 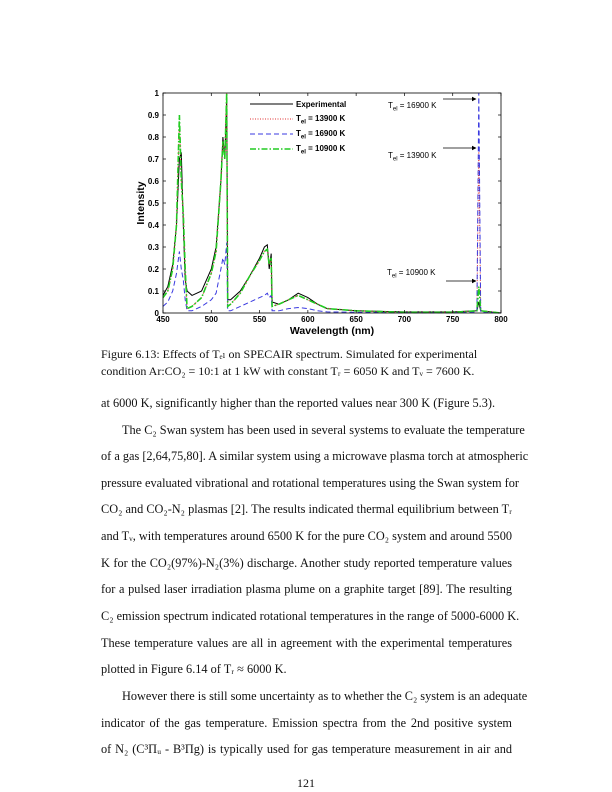 I want to click on y-tick-label: 0.2, so click(x=154, y=269).